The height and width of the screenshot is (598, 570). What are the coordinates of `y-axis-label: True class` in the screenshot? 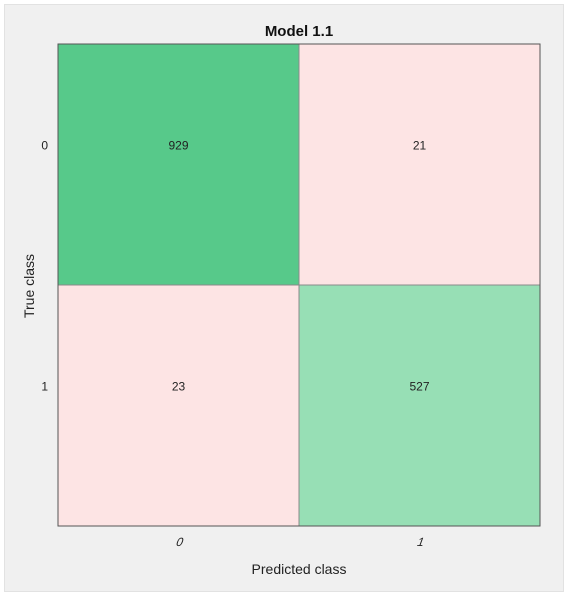 It's located at (29, 286).